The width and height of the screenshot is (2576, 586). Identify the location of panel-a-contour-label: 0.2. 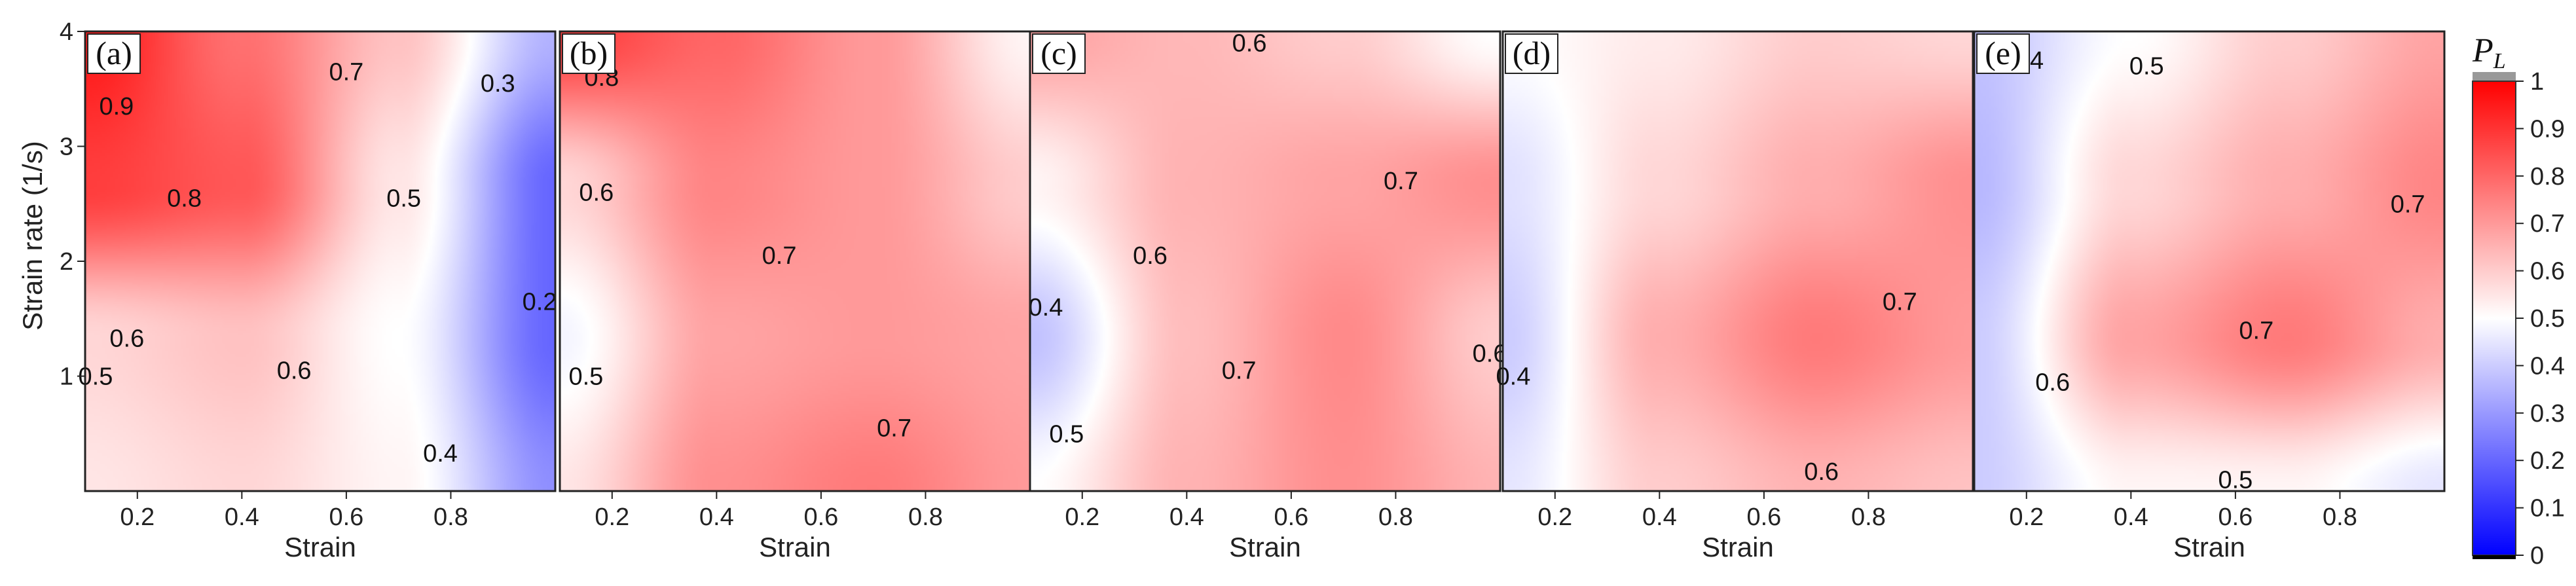
(540, 302).